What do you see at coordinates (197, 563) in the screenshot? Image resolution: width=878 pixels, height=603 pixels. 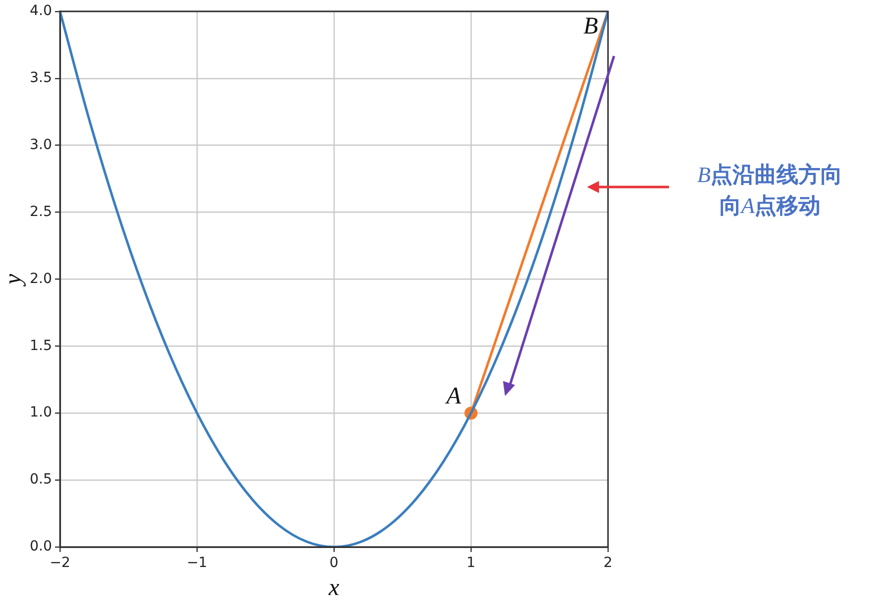 I see `x-tick-label: −1` at bounding box center [197, 563].